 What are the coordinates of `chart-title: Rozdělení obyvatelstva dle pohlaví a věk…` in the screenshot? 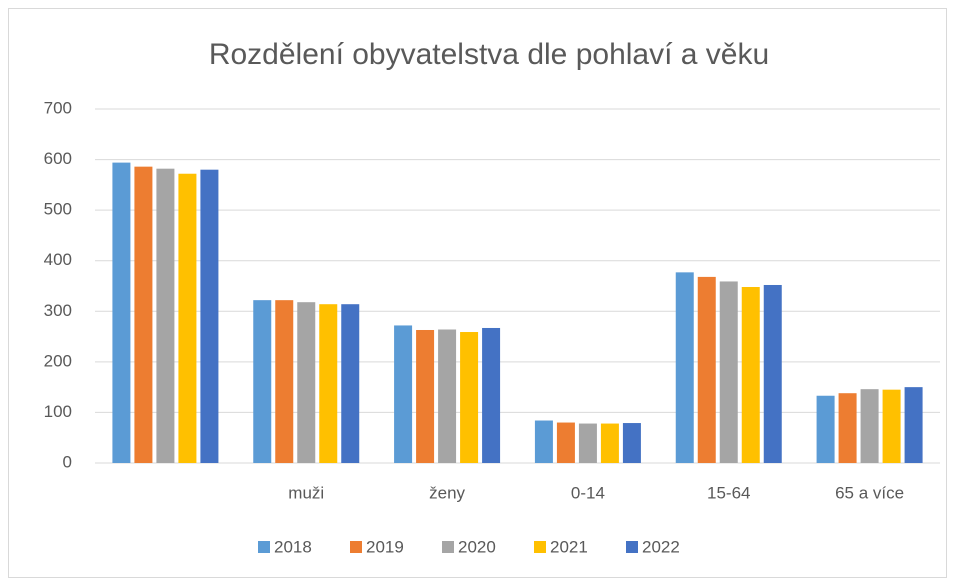 It's located at (489, 54).